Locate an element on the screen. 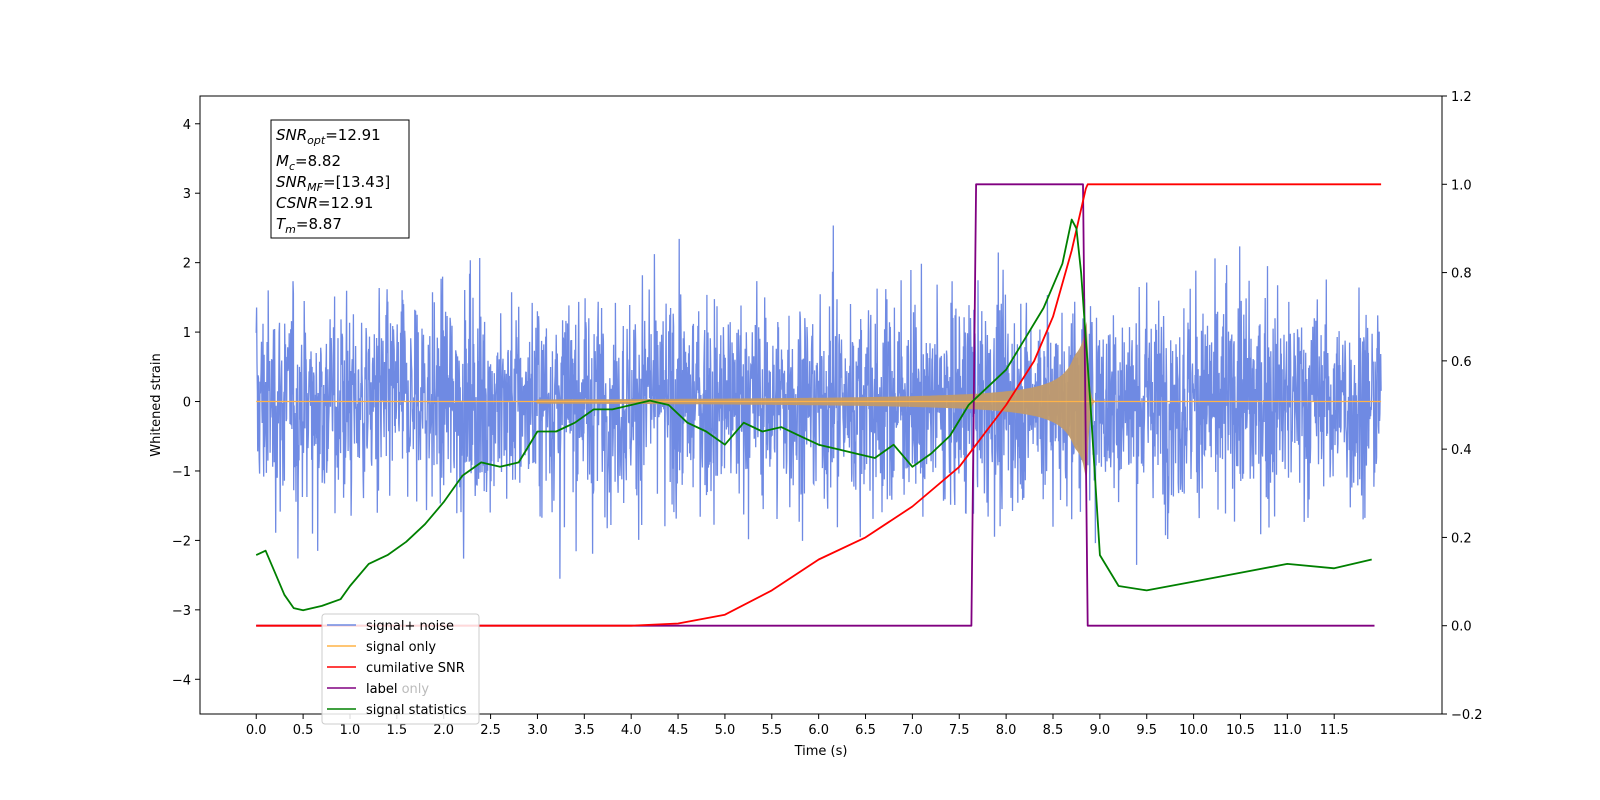  y-tick-label: −3 is located at coordinates (181, 611).